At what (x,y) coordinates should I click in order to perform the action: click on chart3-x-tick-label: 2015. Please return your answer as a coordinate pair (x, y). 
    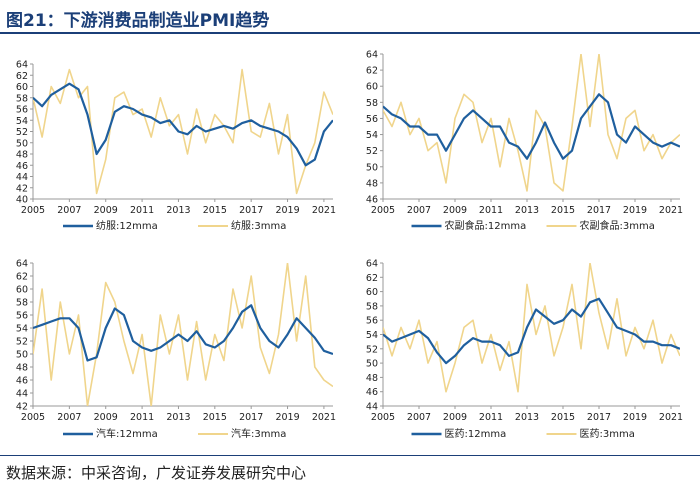
    Looking at the image, I should click on (215, 417).